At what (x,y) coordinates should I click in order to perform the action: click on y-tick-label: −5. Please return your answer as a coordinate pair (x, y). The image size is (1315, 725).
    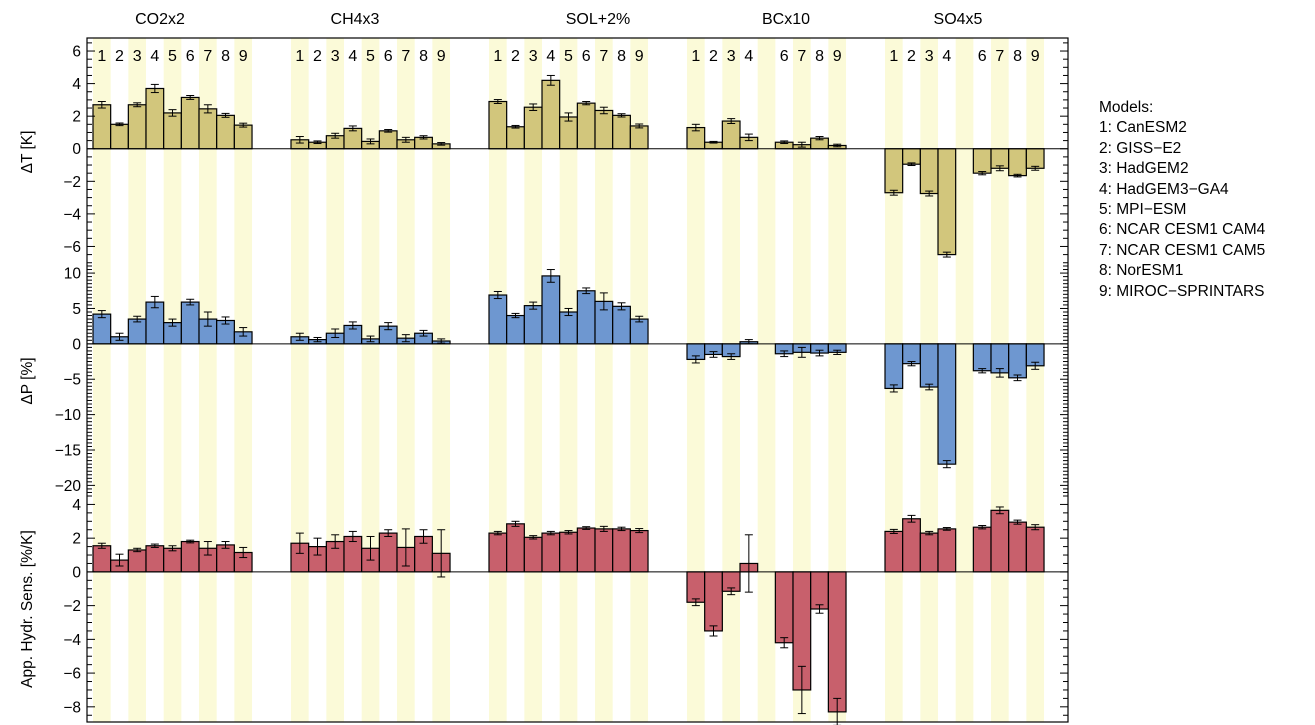
    Looking at the image, I should click on (72, 380).